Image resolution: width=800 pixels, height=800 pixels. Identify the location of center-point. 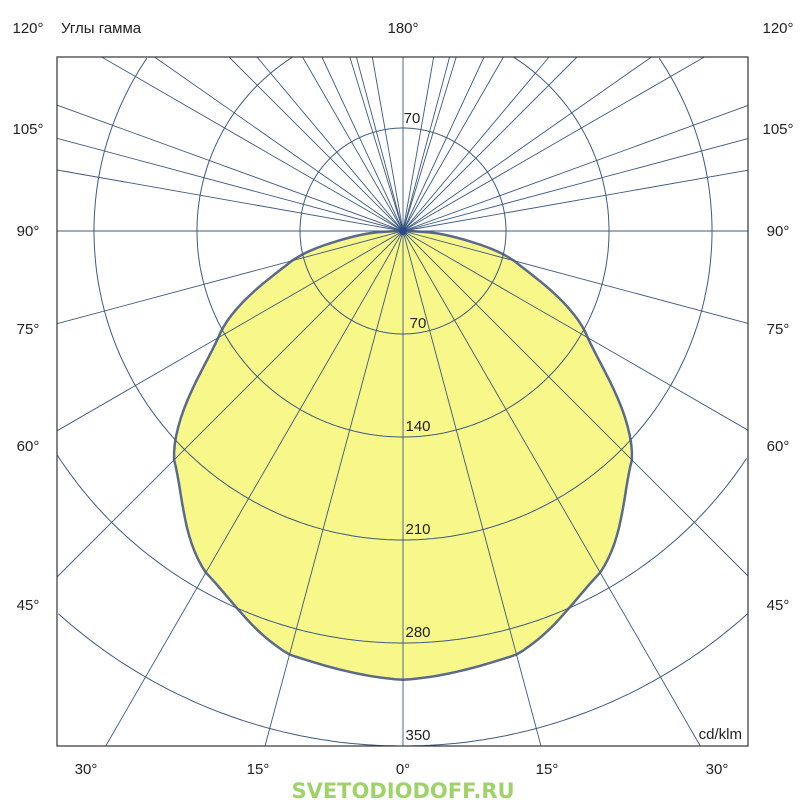
(403, 231).